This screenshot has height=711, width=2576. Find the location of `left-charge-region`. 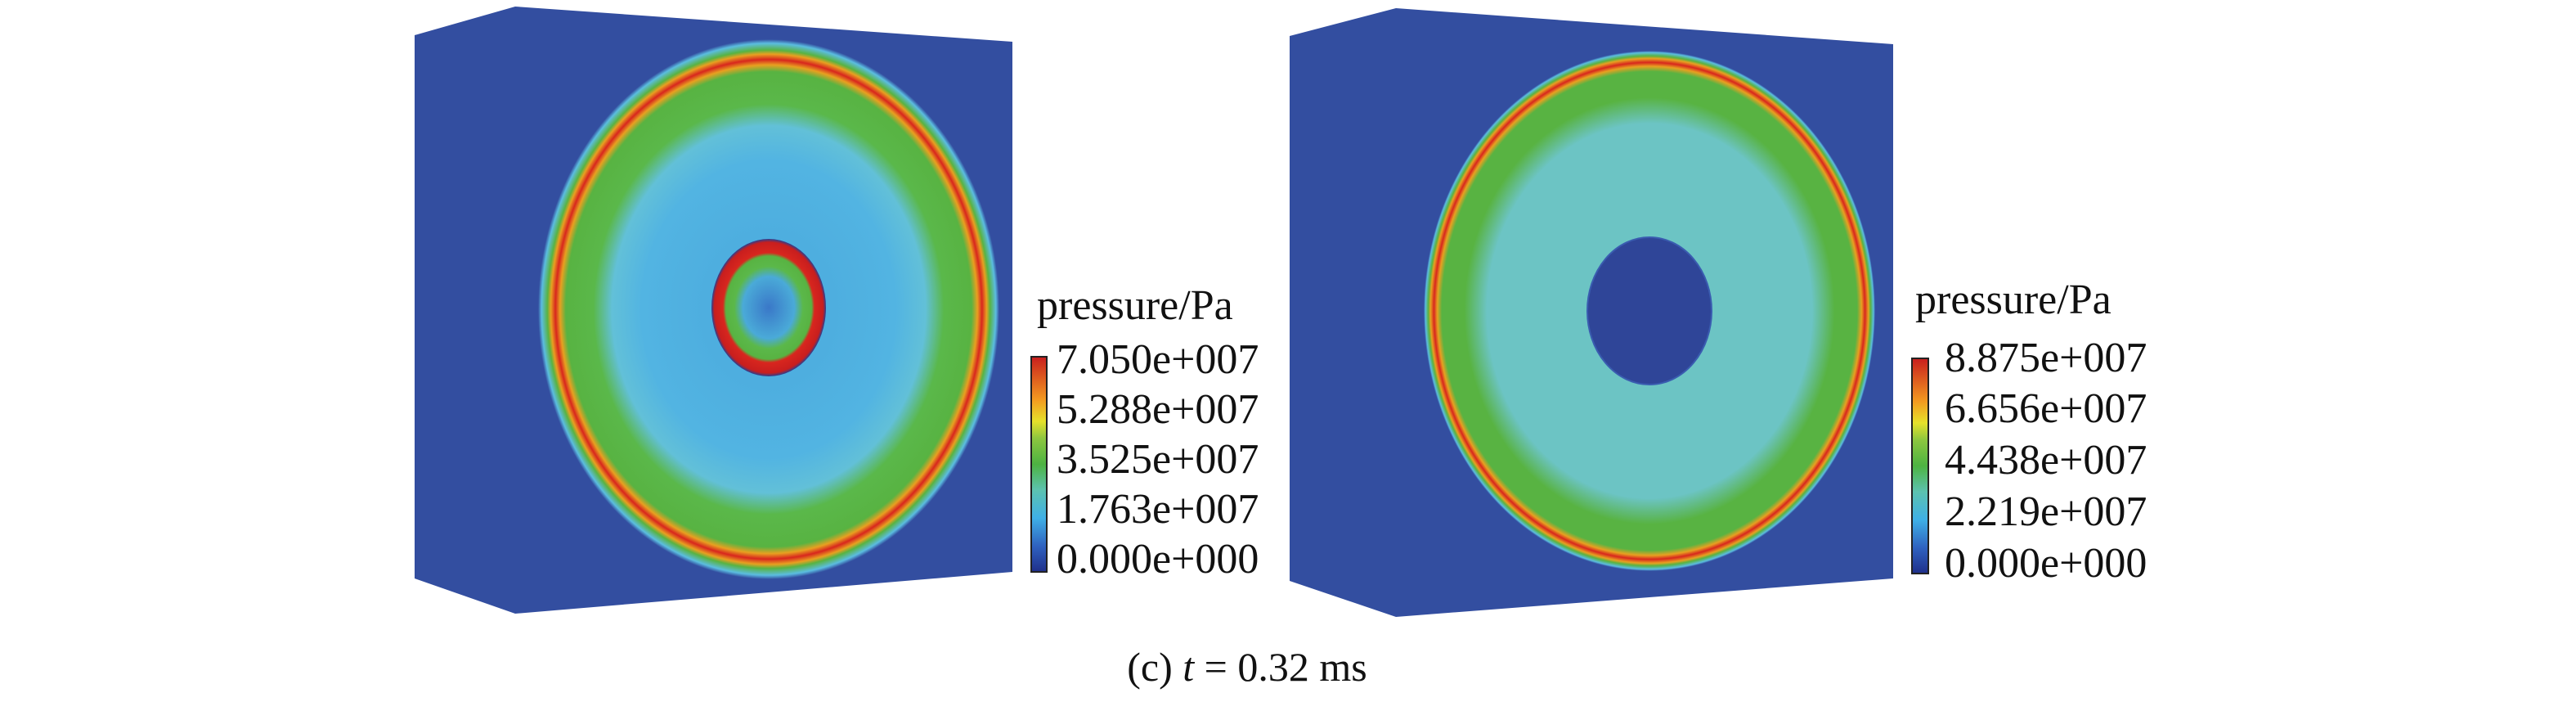

left-charge-region is located at coordinates (769, 308).